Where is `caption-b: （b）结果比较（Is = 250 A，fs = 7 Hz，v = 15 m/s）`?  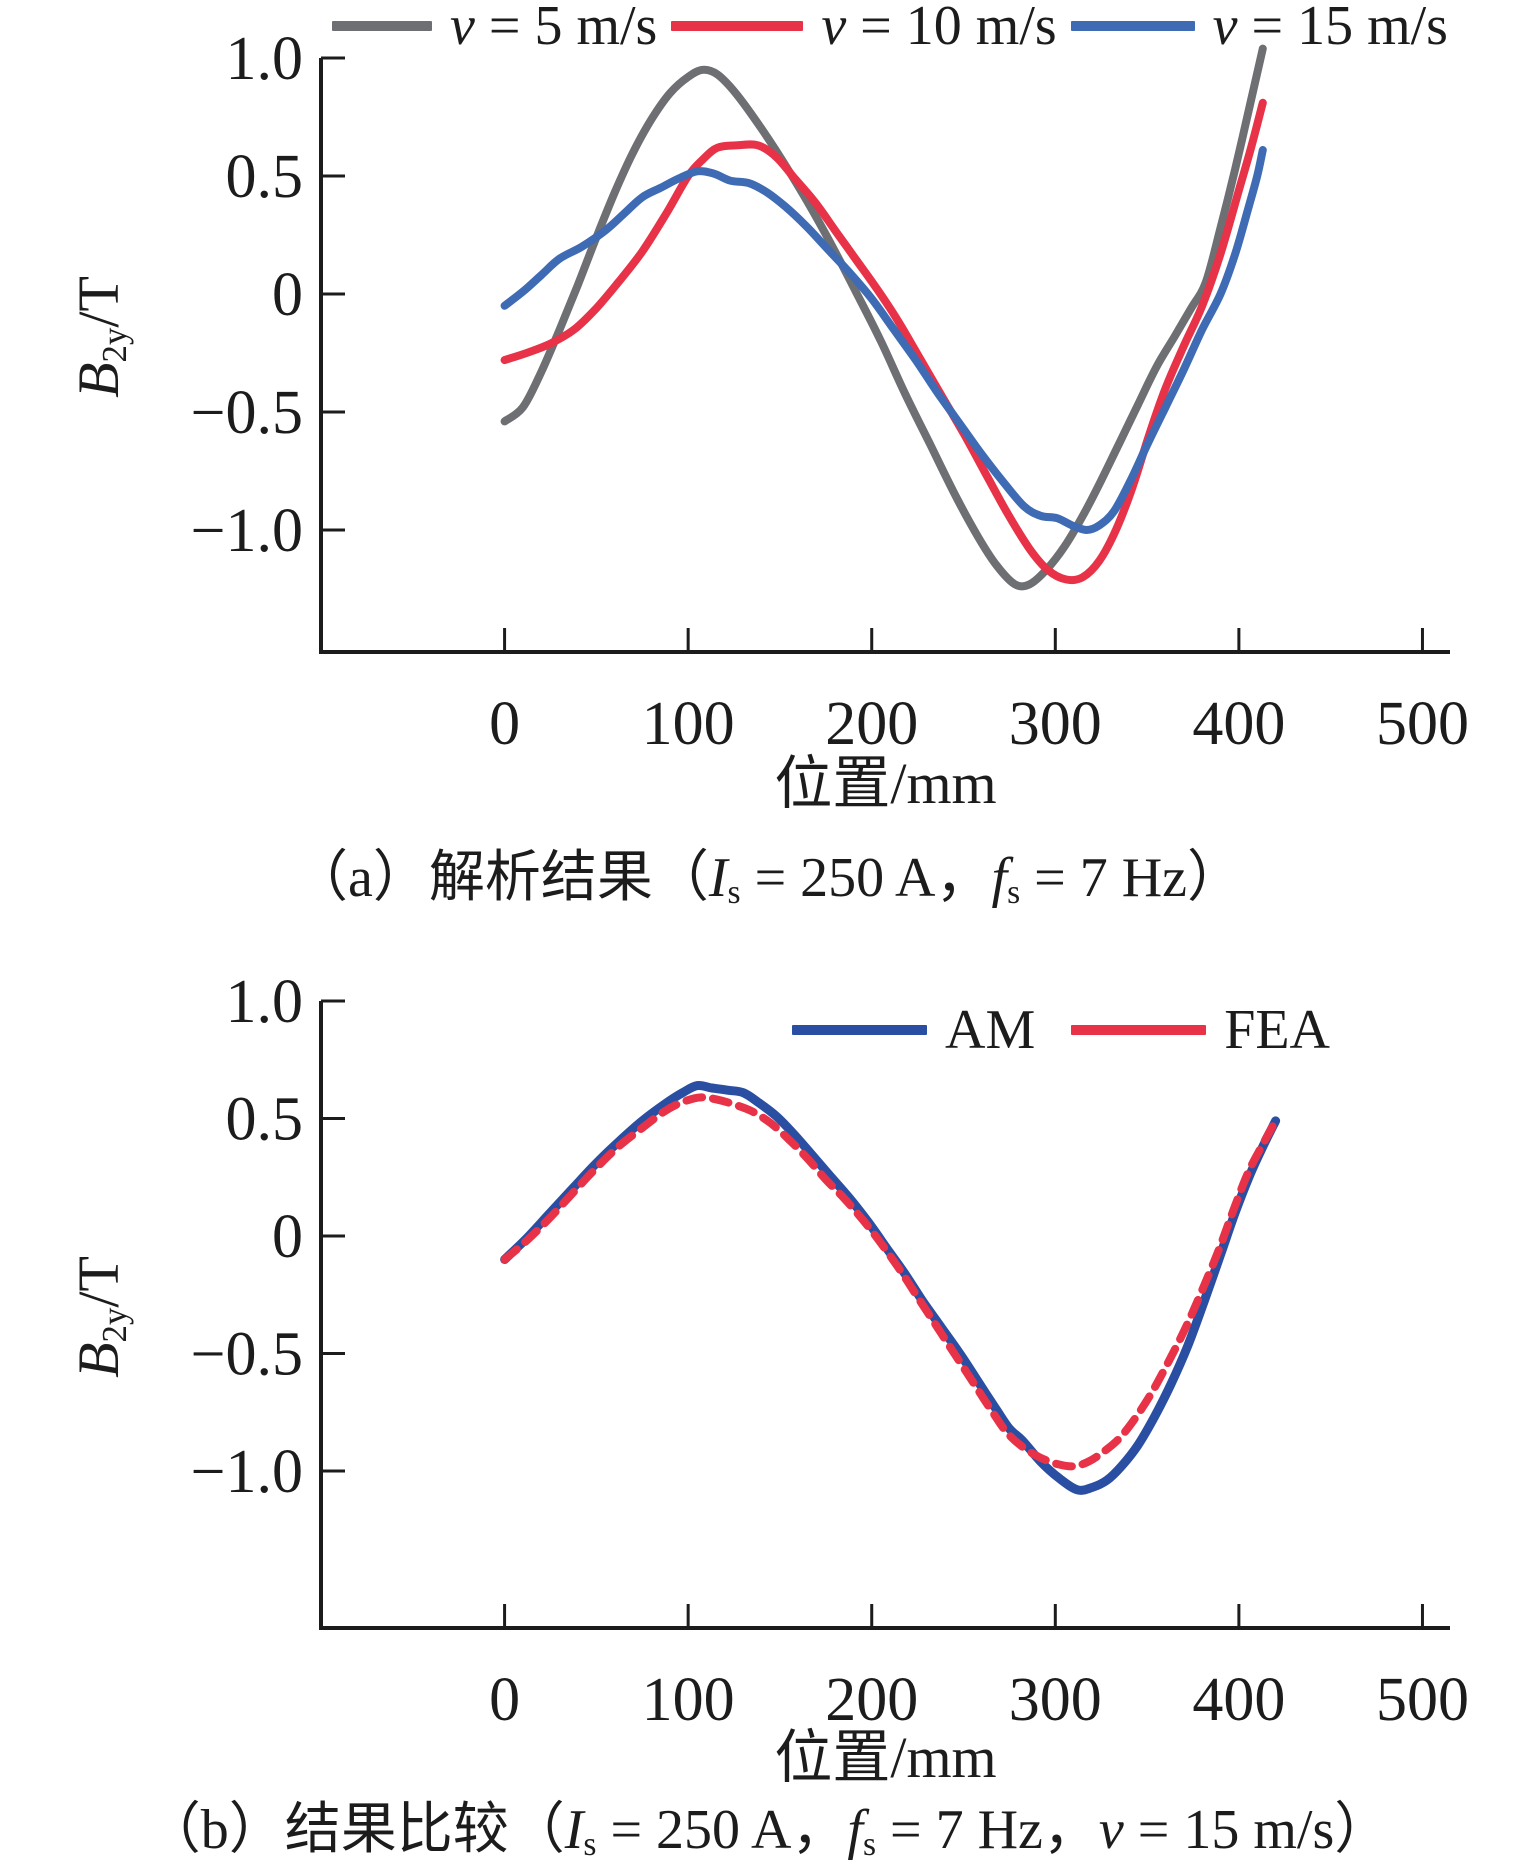 caption-b: （b）结果比较（Is = 250 A，fs = 7 Hz，v = 15 m/s） is located at coordinates (767, 1831).